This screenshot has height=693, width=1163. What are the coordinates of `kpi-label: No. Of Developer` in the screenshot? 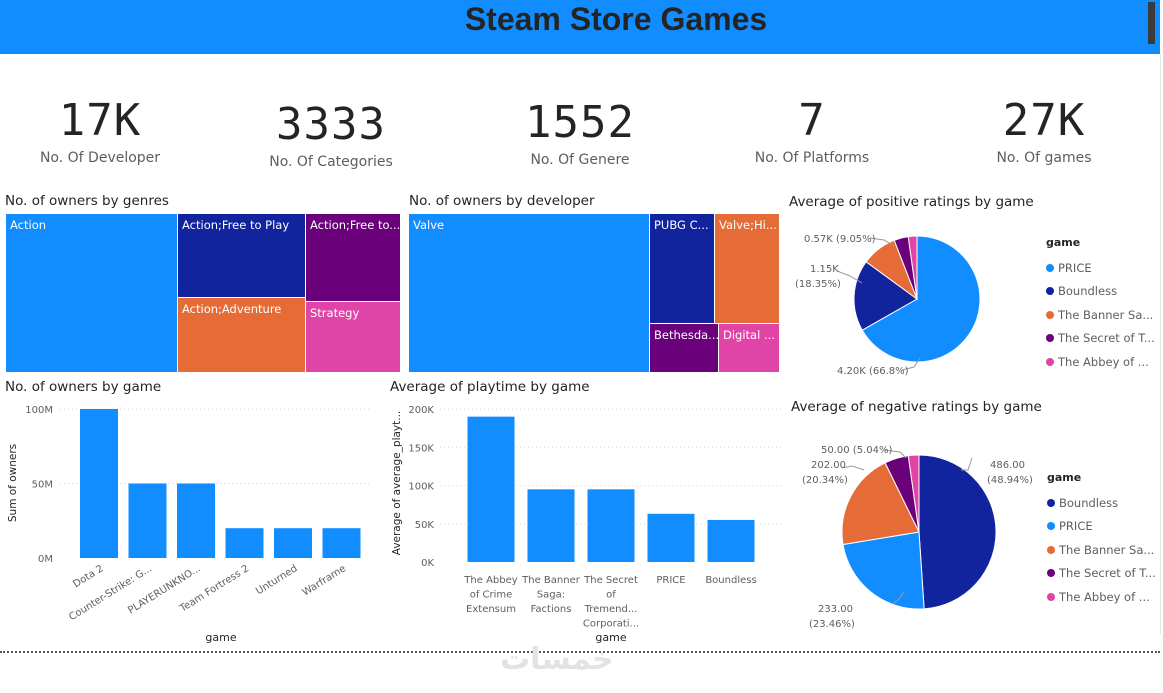 It's located at (100, 158).